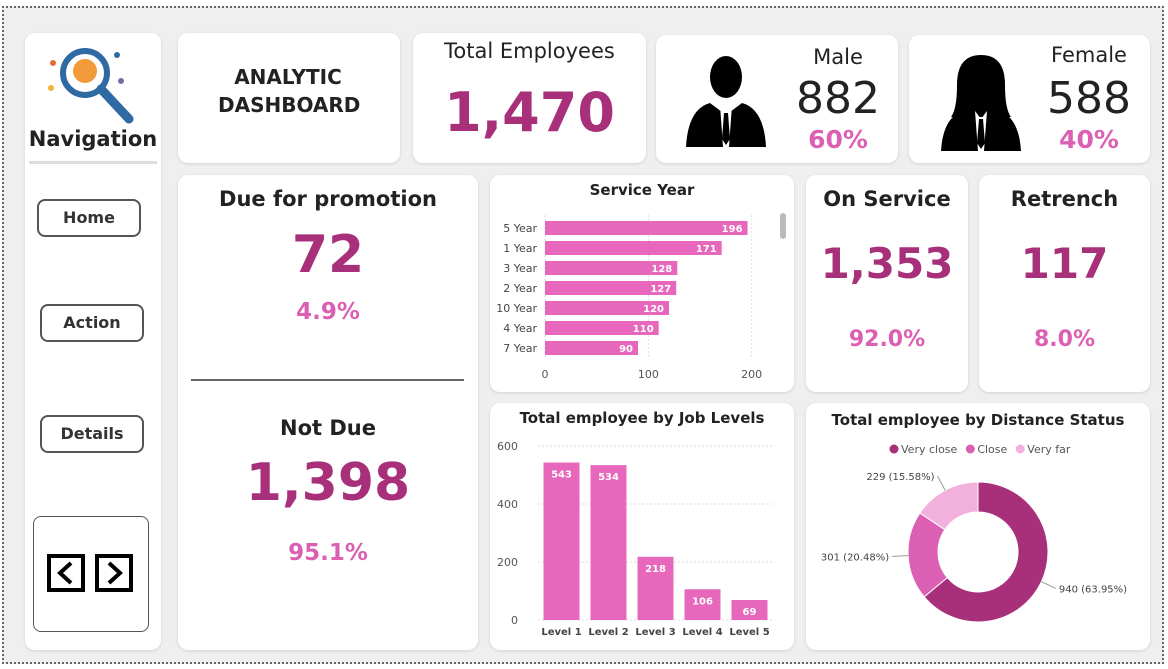 The height and width of the screenshot is (669, 1168). What do you see at coordinates (655, 569) in the screenshot?
I see `data-label: 218` at bounding box center [655, 569].